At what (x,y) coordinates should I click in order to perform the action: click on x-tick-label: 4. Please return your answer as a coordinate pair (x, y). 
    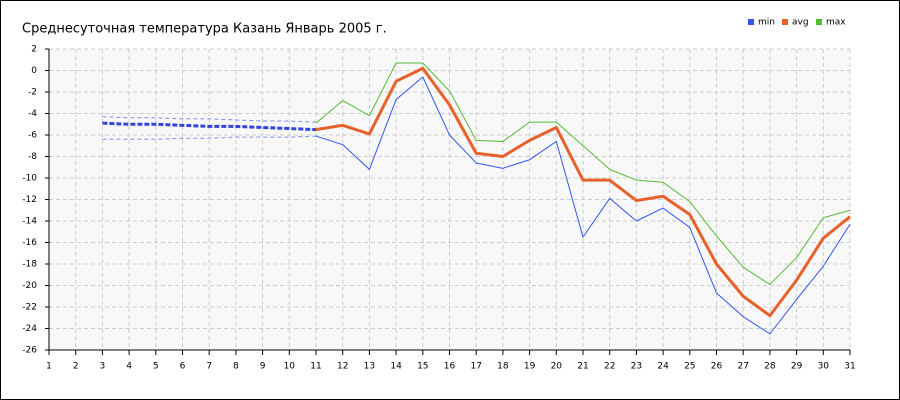
    Looking at the image, I should click on (129, 367).